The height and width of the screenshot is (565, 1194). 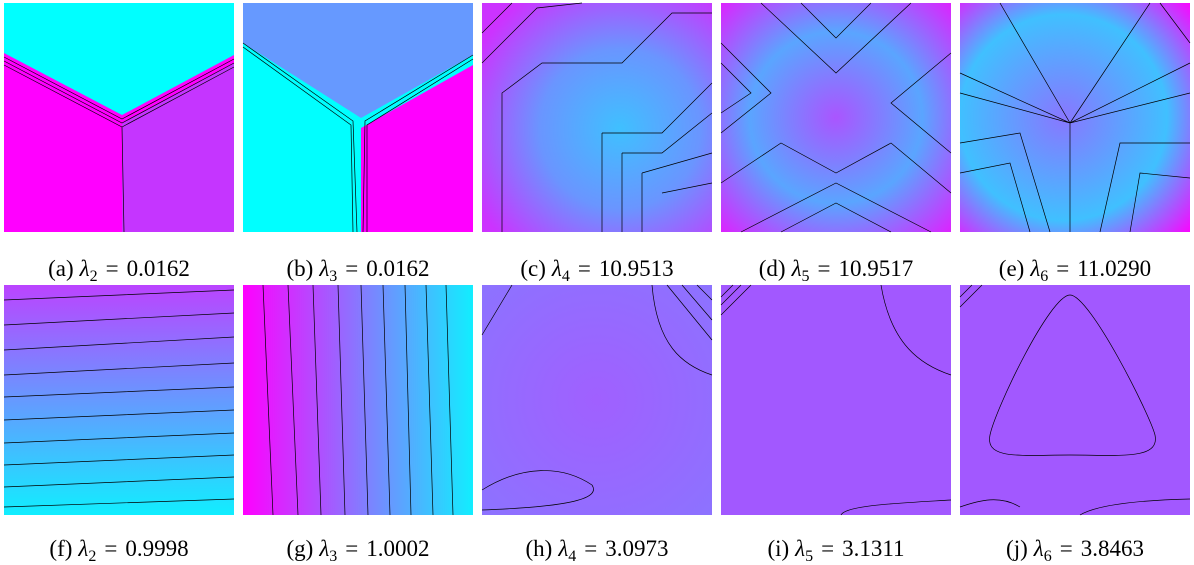 I want to click on caption-value: 3.0973, so click(x=636, y=548).